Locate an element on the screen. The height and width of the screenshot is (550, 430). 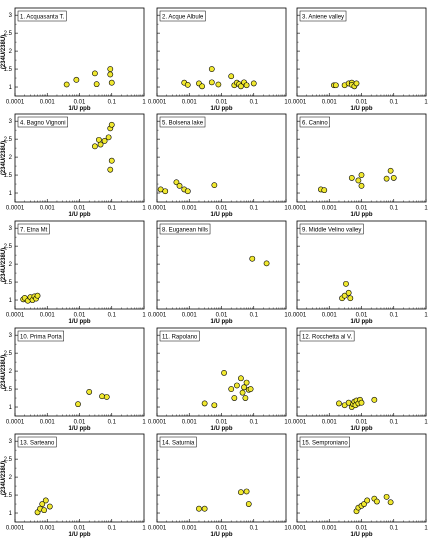
panel-title: 4. Bagno Vignoni is located at coordinates (42, 122).